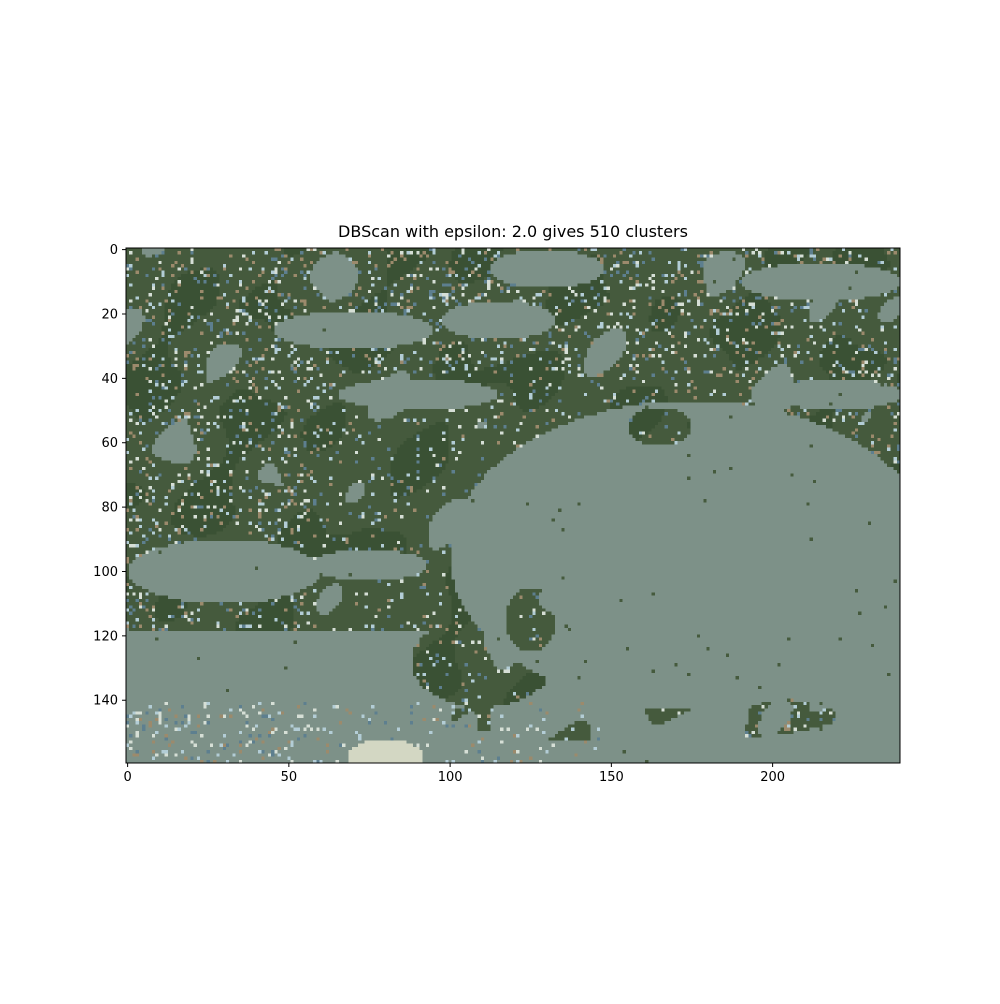  I want to click on x-tick-label: 100, so click(450, 777).